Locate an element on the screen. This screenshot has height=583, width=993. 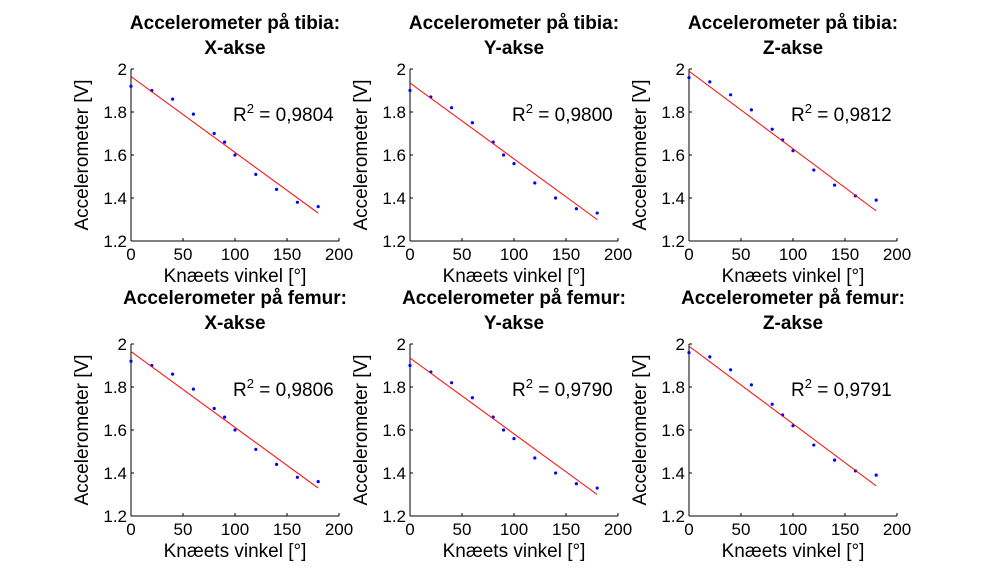
r-squared-annotation: R2 = 0,9800 is located at coordinates (562, 113).